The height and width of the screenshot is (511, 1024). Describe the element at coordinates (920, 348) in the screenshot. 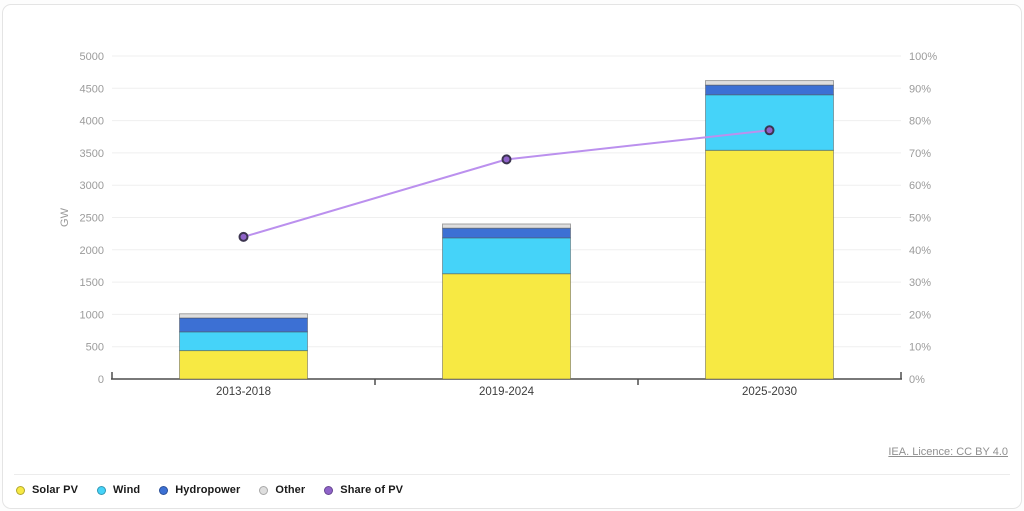

I see `right-axis-tick-label: 10%` at that location.